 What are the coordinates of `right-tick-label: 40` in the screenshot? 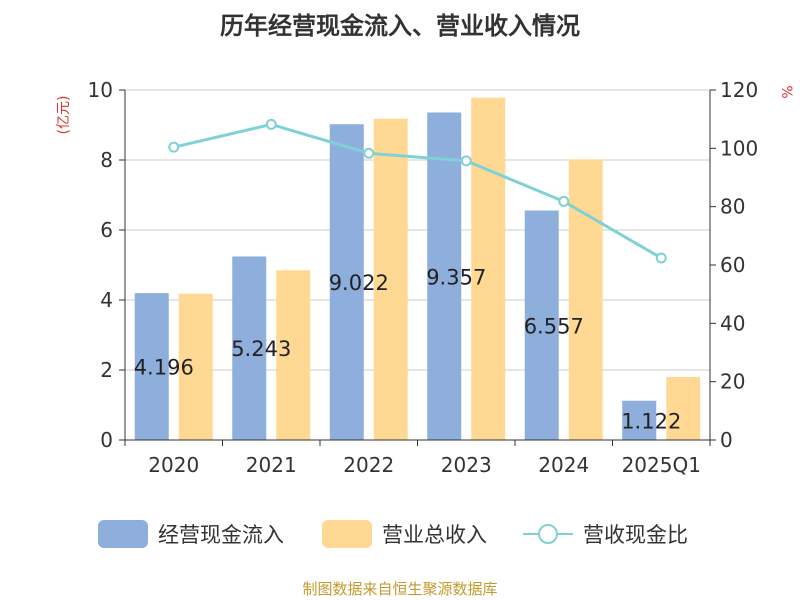 It's located at (732, 323).